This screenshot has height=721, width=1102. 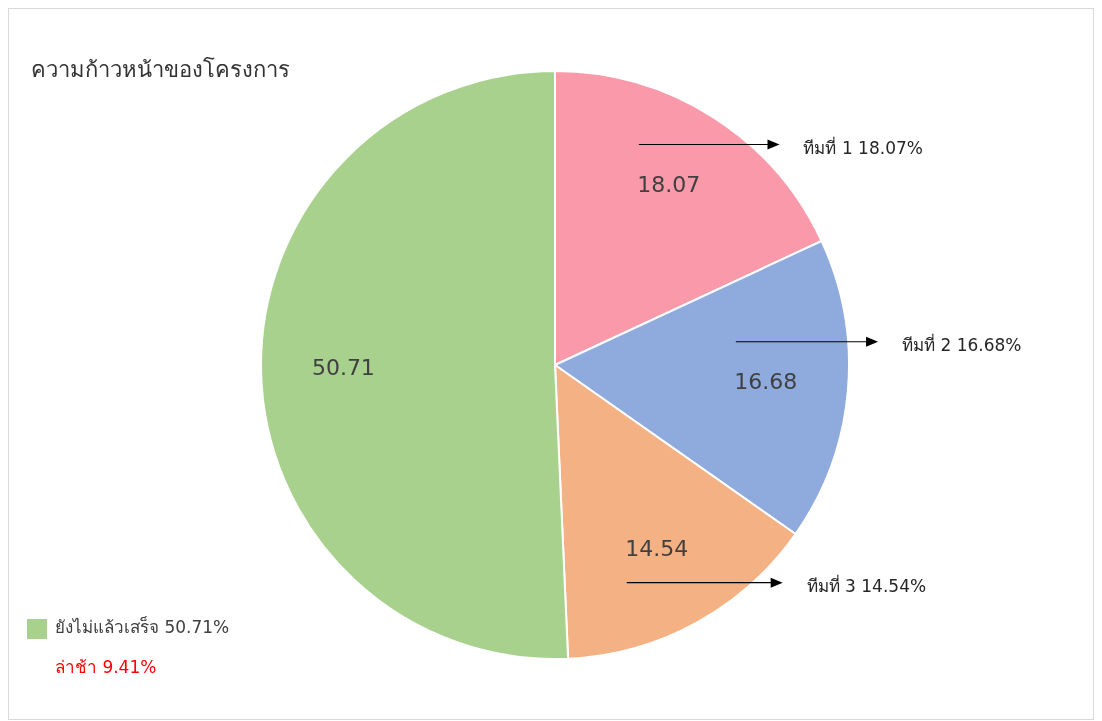 What do you see at coordinates (766, 382) in the screenshot?
I see `data-label: 16.68` at bounding box center [766, 382].